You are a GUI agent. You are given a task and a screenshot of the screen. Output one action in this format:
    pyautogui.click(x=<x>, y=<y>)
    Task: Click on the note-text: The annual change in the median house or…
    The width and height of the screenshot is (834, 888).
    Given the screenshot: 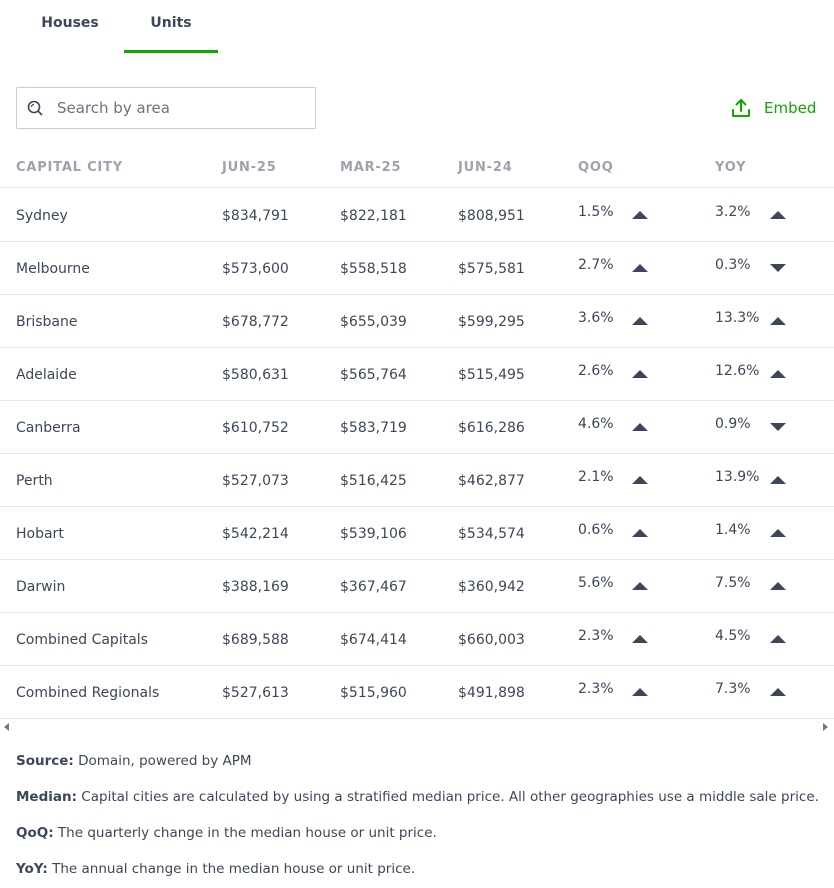 What is the action you would take?
    pyautogui.click(x=231, y=869)
    